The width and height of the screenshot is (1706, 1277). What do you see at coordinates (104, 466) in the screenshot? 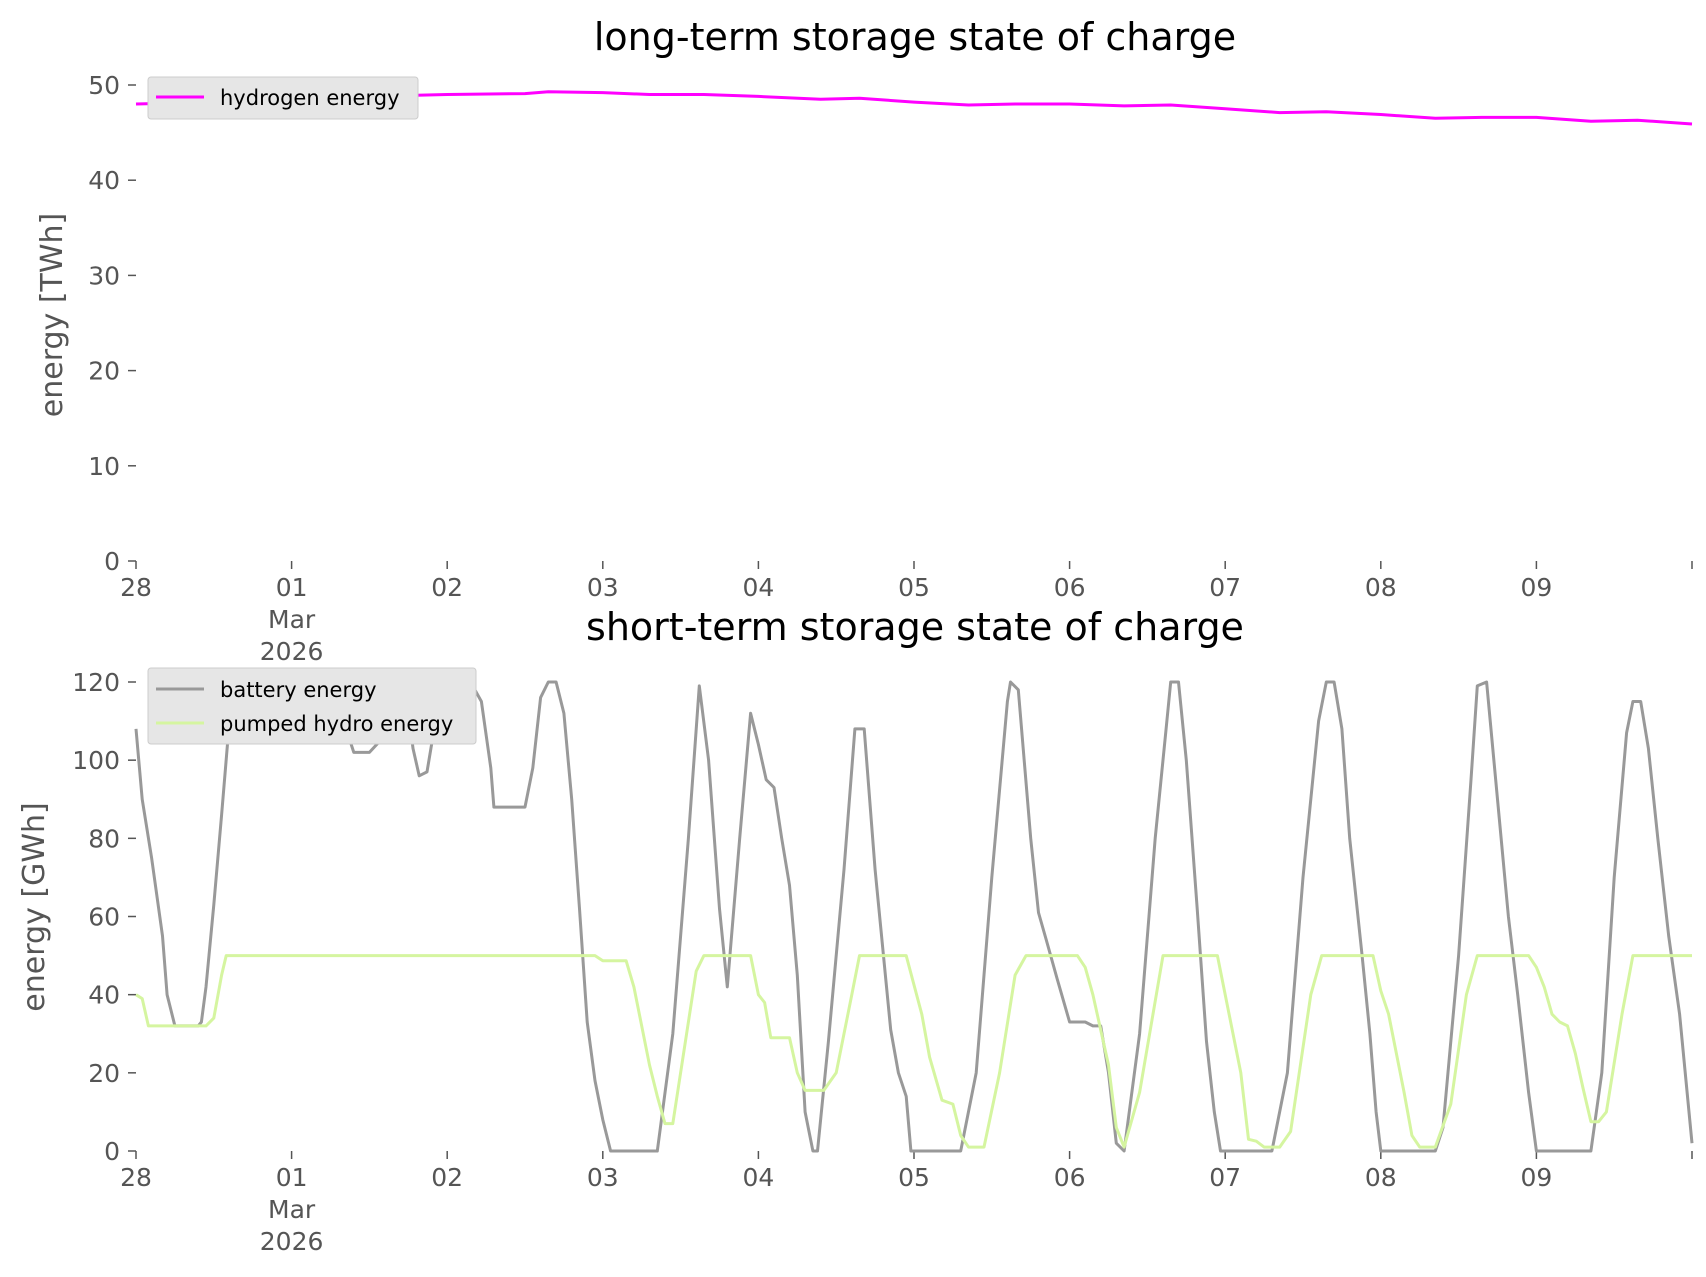
I see `y-tick-label: 10` at bounding box center [104, 466].